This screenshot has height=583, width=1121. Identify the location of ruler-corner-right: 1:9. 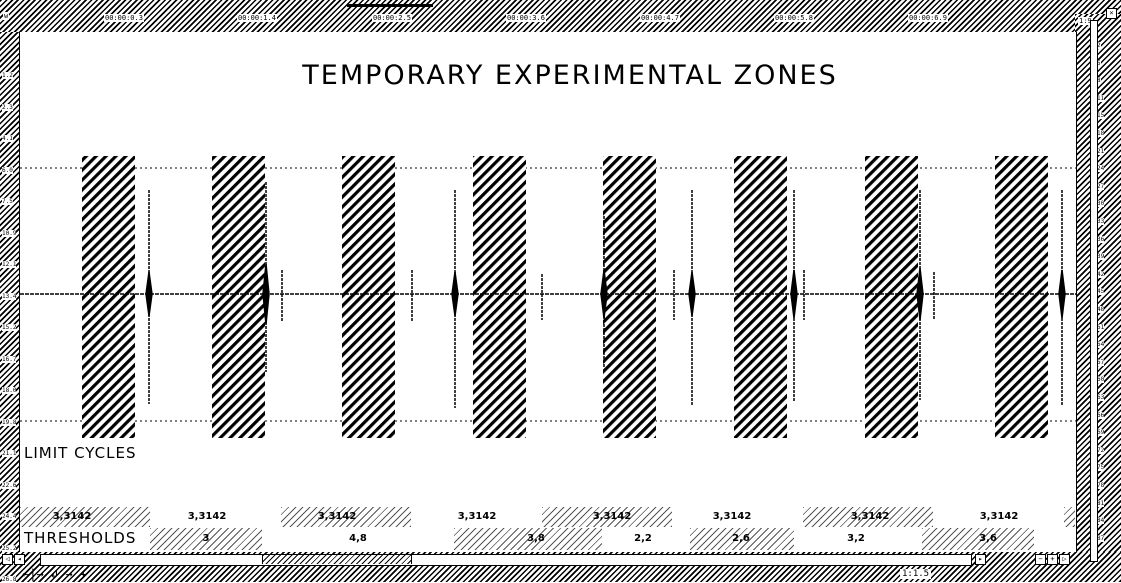
(1085, 21).